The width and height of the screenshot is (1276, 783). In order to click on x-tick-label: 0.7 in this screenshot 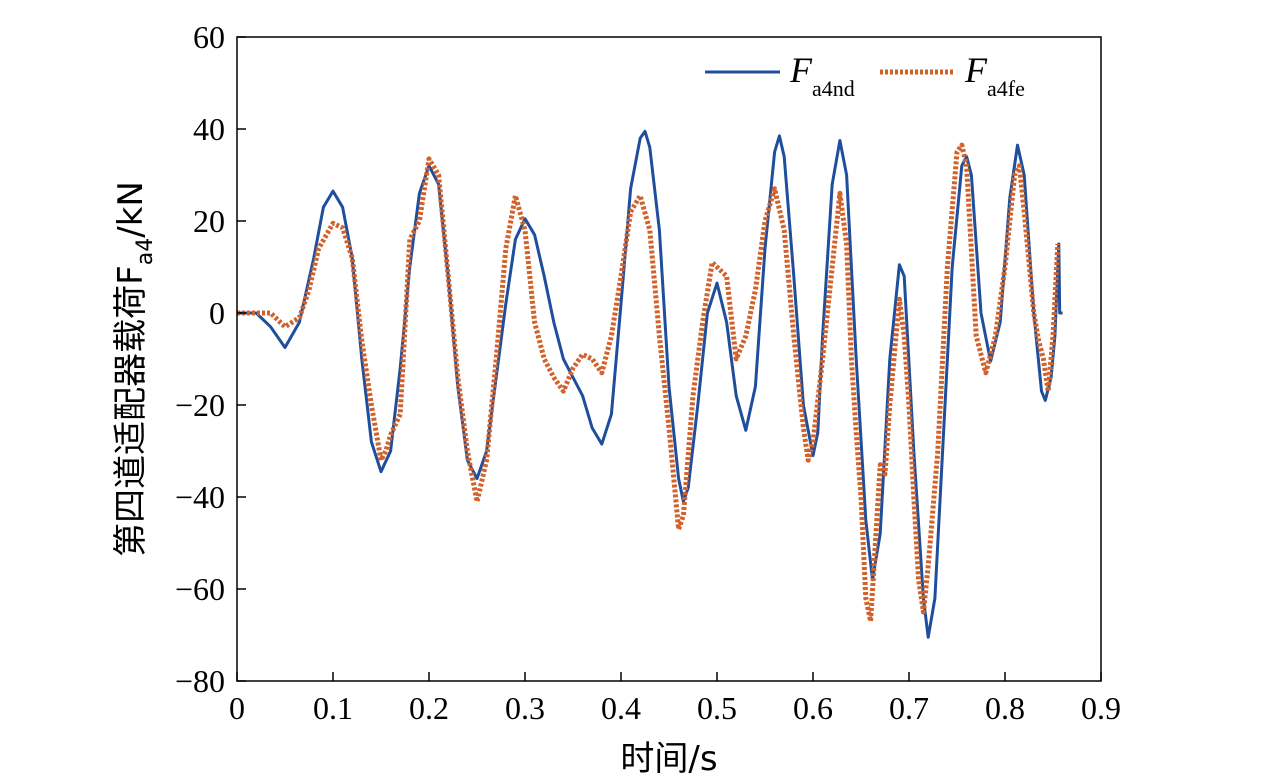, I will do `click(909, 708)`.